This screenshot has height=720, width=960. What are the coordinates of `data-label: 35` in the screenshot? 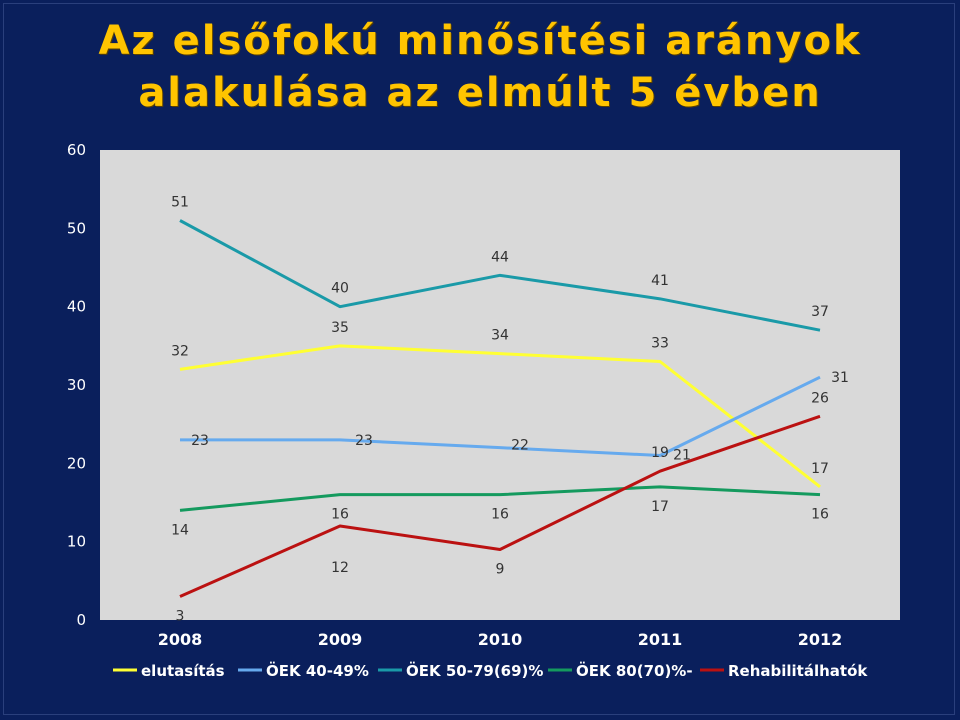 It's located at (340, 328).